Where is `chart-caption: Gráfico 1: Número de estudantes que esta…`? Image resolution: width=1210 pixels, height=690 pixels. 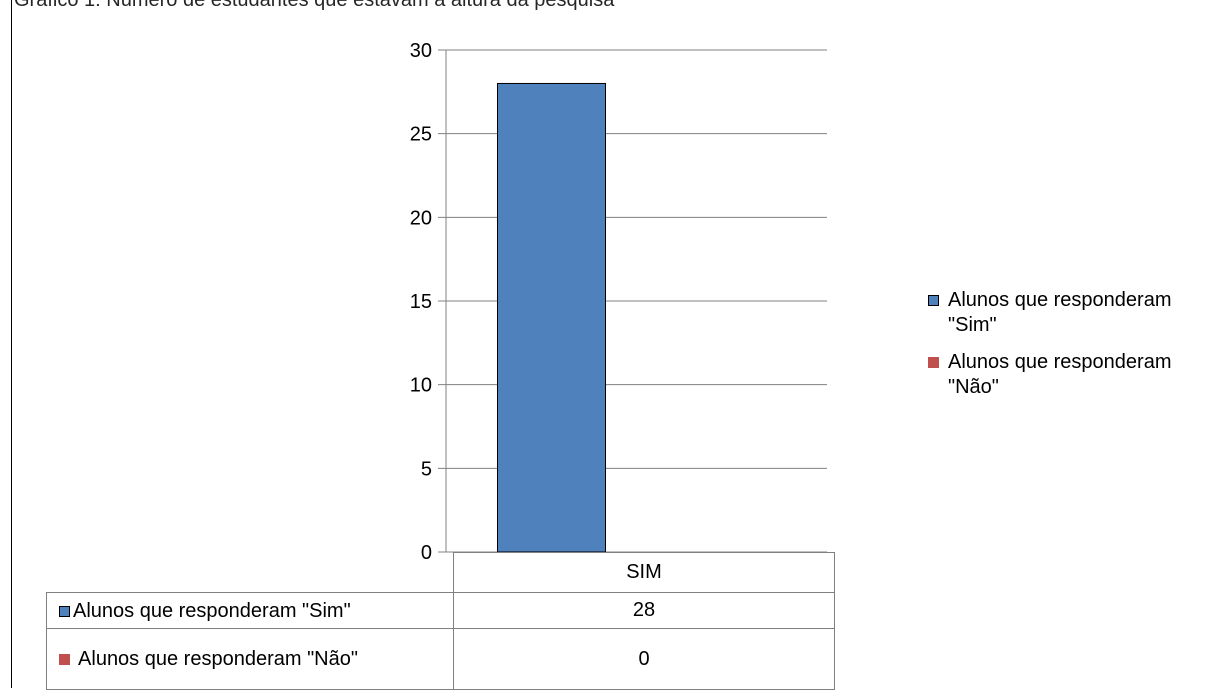 chart-caption: Gráfico 1: Número de estudantes que esta… is located at coordinates (314, 5).